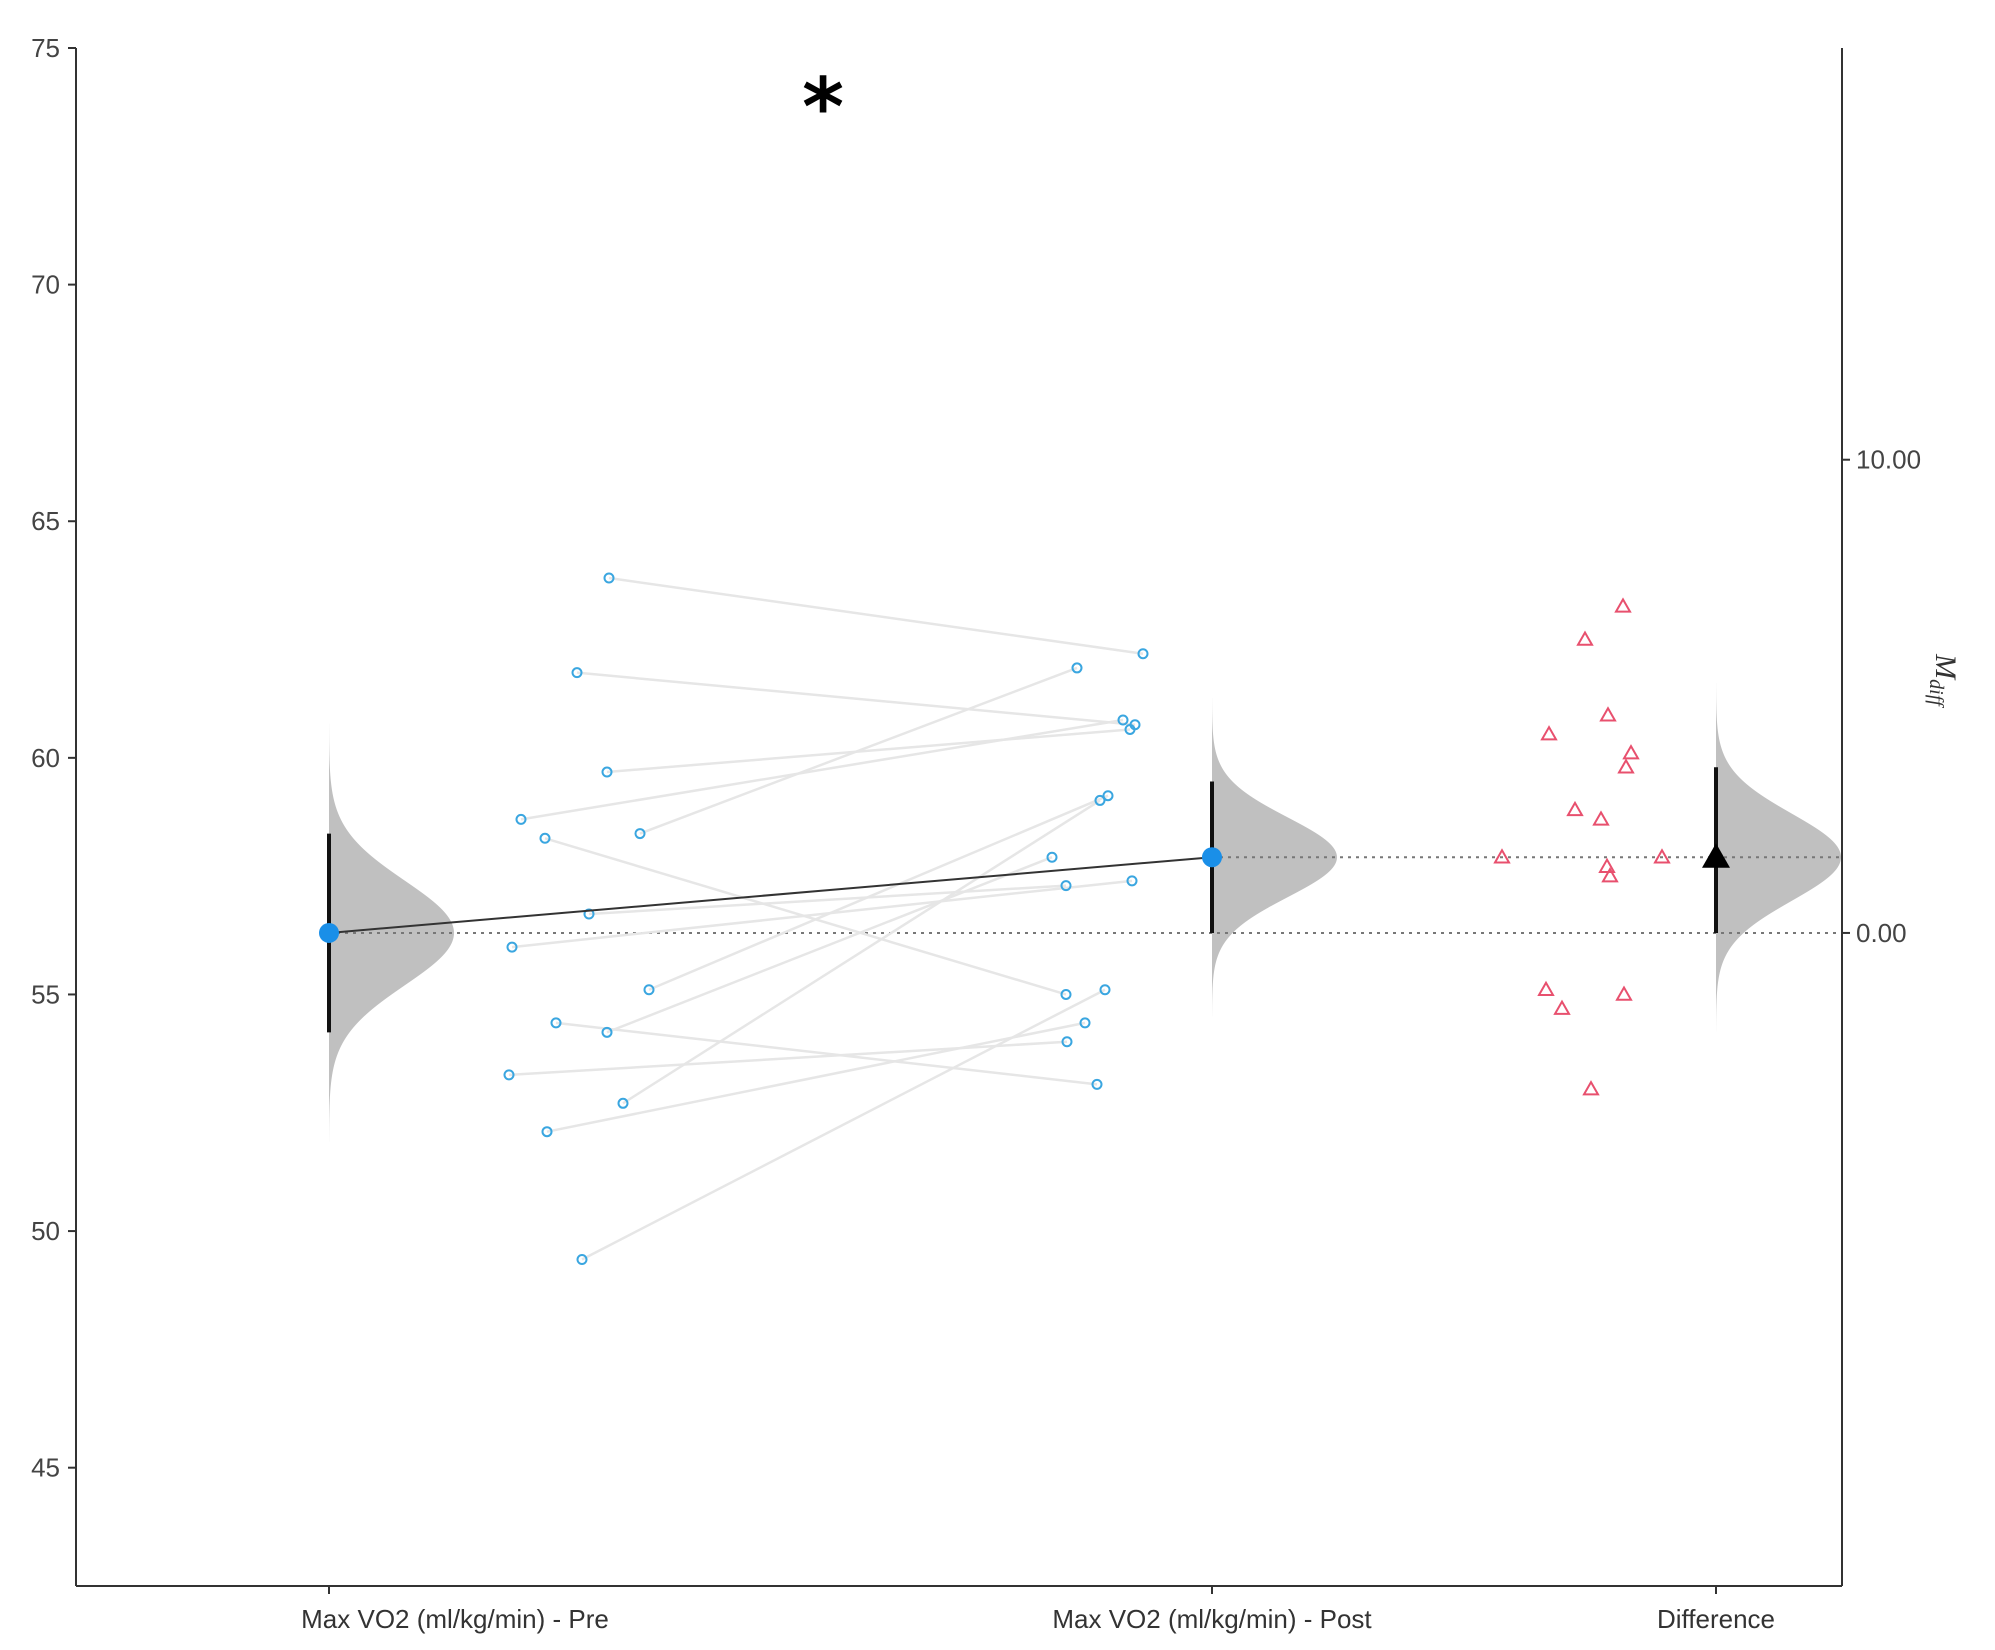 The width and height of the screenshot is (1995, 1650). I want to click on pre-density, so click(391, 933).